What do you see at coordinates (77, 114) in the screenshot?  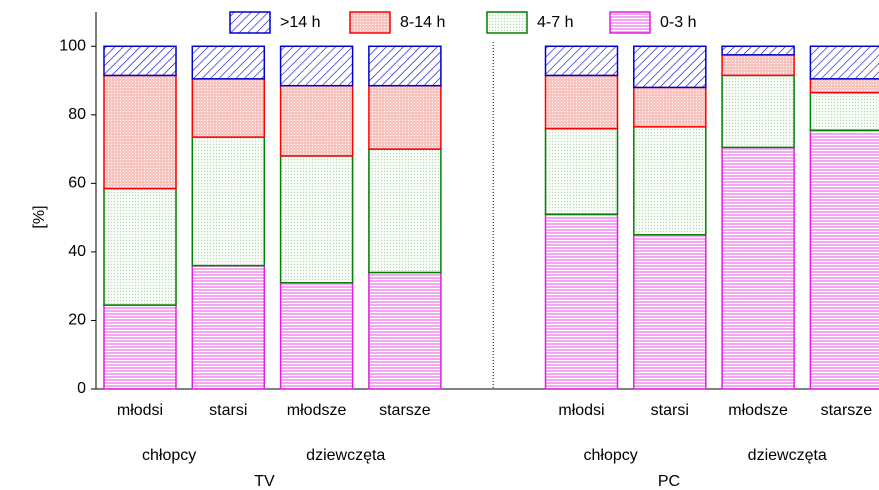 I see `y-tick-label: 80` at bounding box center [77, 114].